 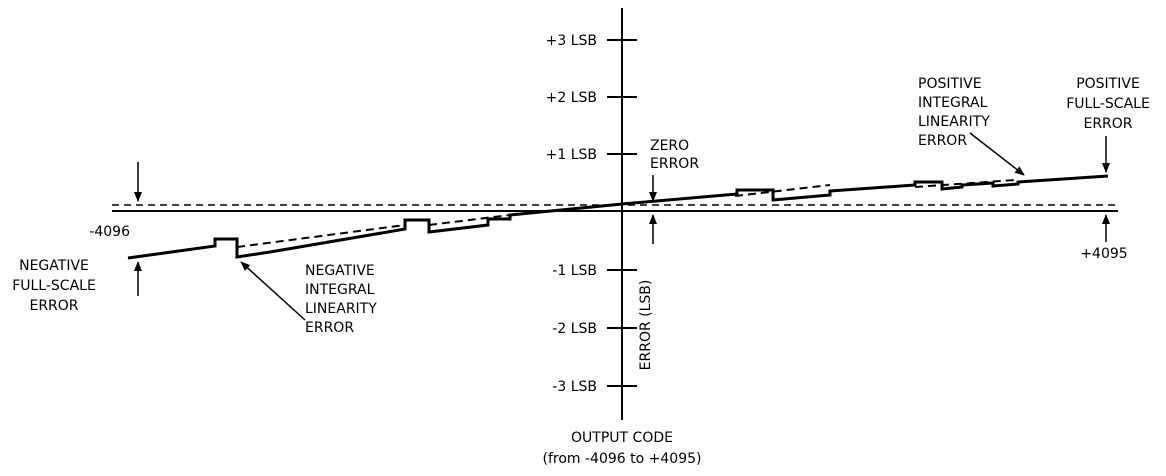 I want to click on negative-integral-label-line3: LINEARITY, so click(x=341, y=309).